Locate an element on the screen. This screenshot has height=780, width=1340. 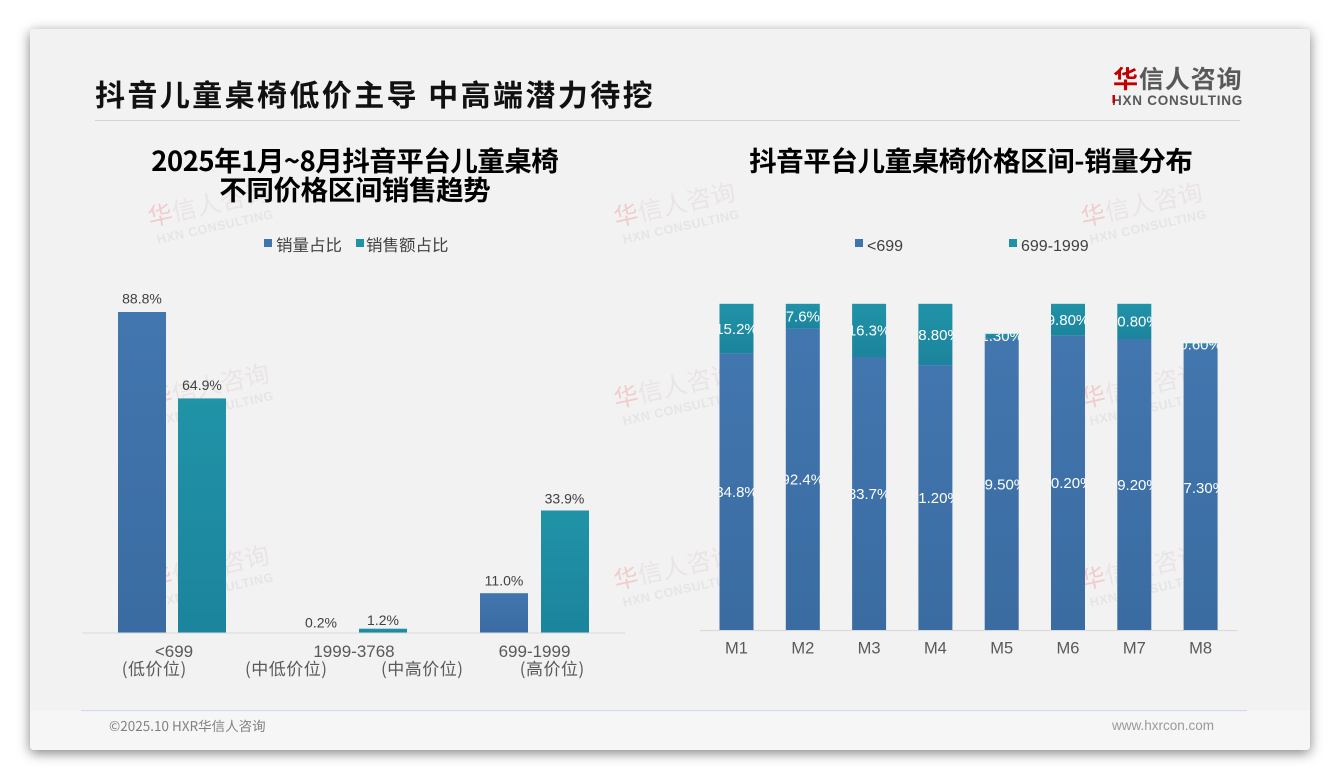
svg-text: 11.0% is located at coordinates (504, 581).